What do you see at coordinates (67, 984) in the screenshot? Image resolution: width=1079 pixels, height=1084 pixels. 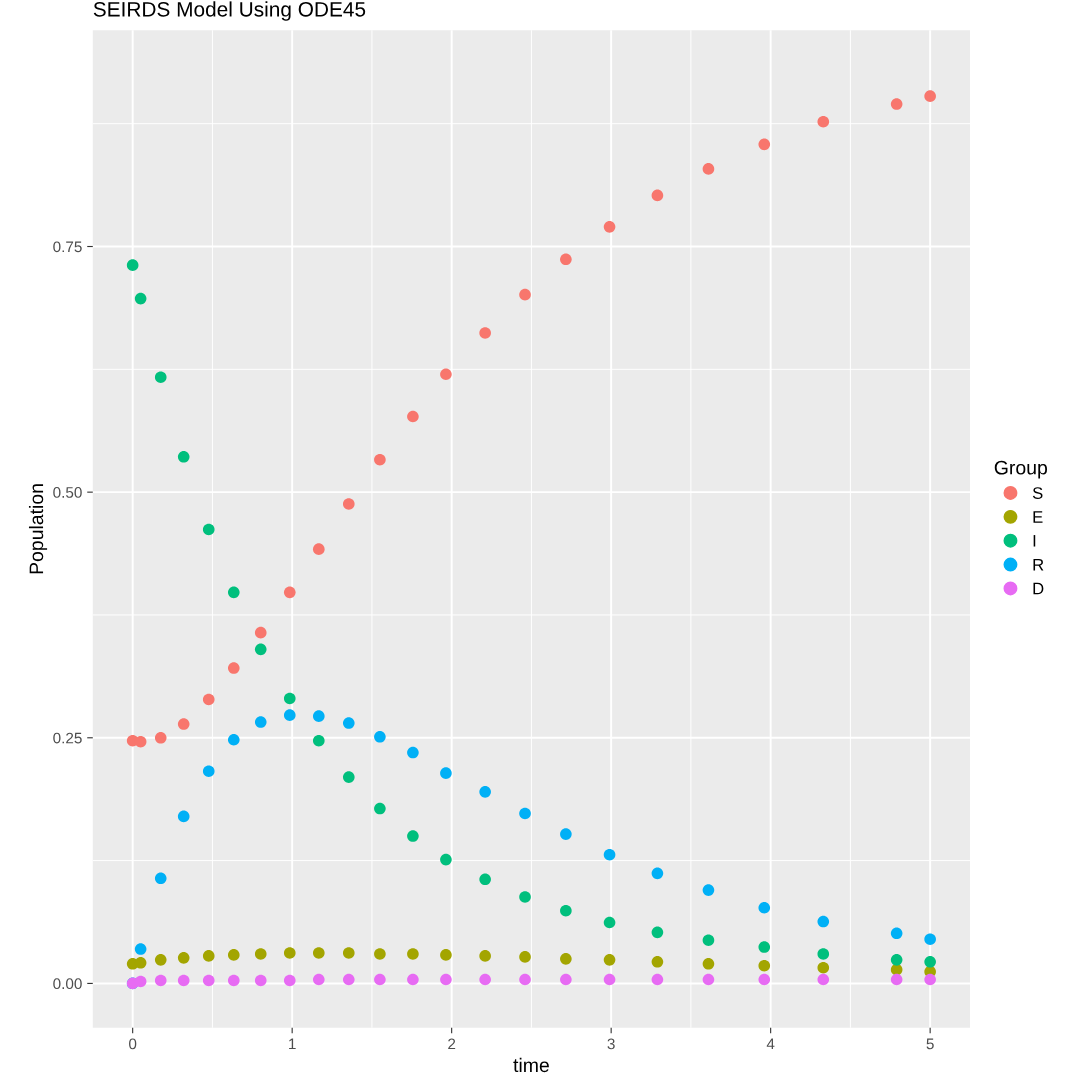 I see `y-tick-label: 0.00` at bounding box center [67, 984].